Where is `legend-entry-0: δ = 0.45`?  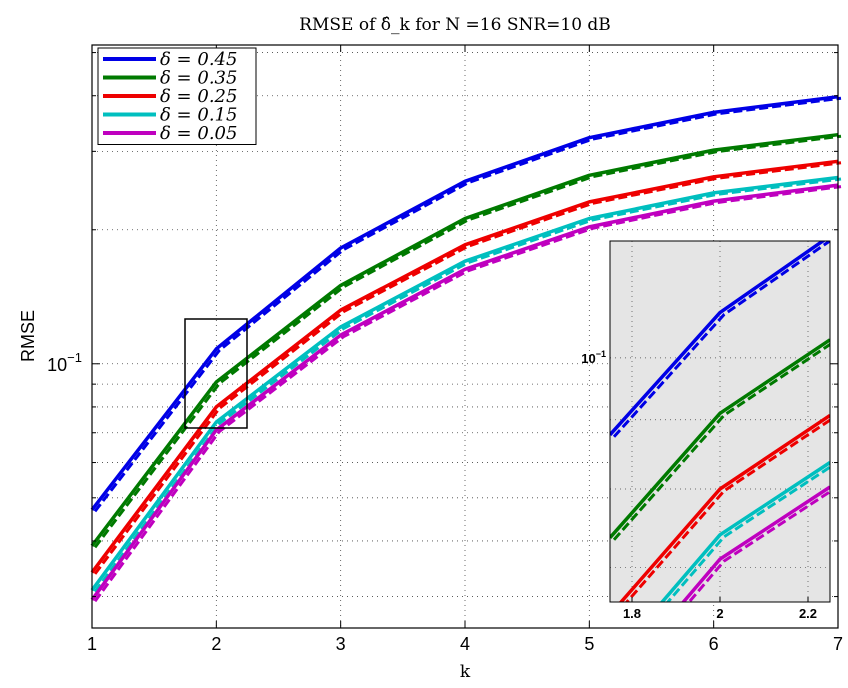
legend-entry-0: δ = 0.45 is located at coordinates (198, 59).